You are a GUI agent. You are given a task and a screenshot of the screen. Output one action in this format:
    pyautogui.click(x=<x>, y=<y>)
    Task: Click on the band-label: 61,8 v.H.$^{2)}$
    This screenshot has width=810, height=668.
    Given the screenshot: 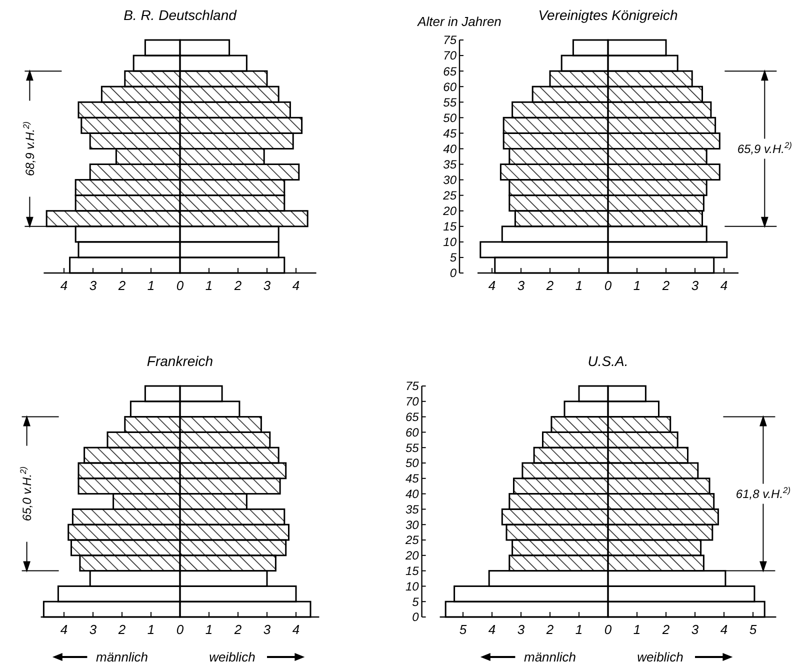 What is the action you would take?
    pyautogui.click(x=763, y=493)
    